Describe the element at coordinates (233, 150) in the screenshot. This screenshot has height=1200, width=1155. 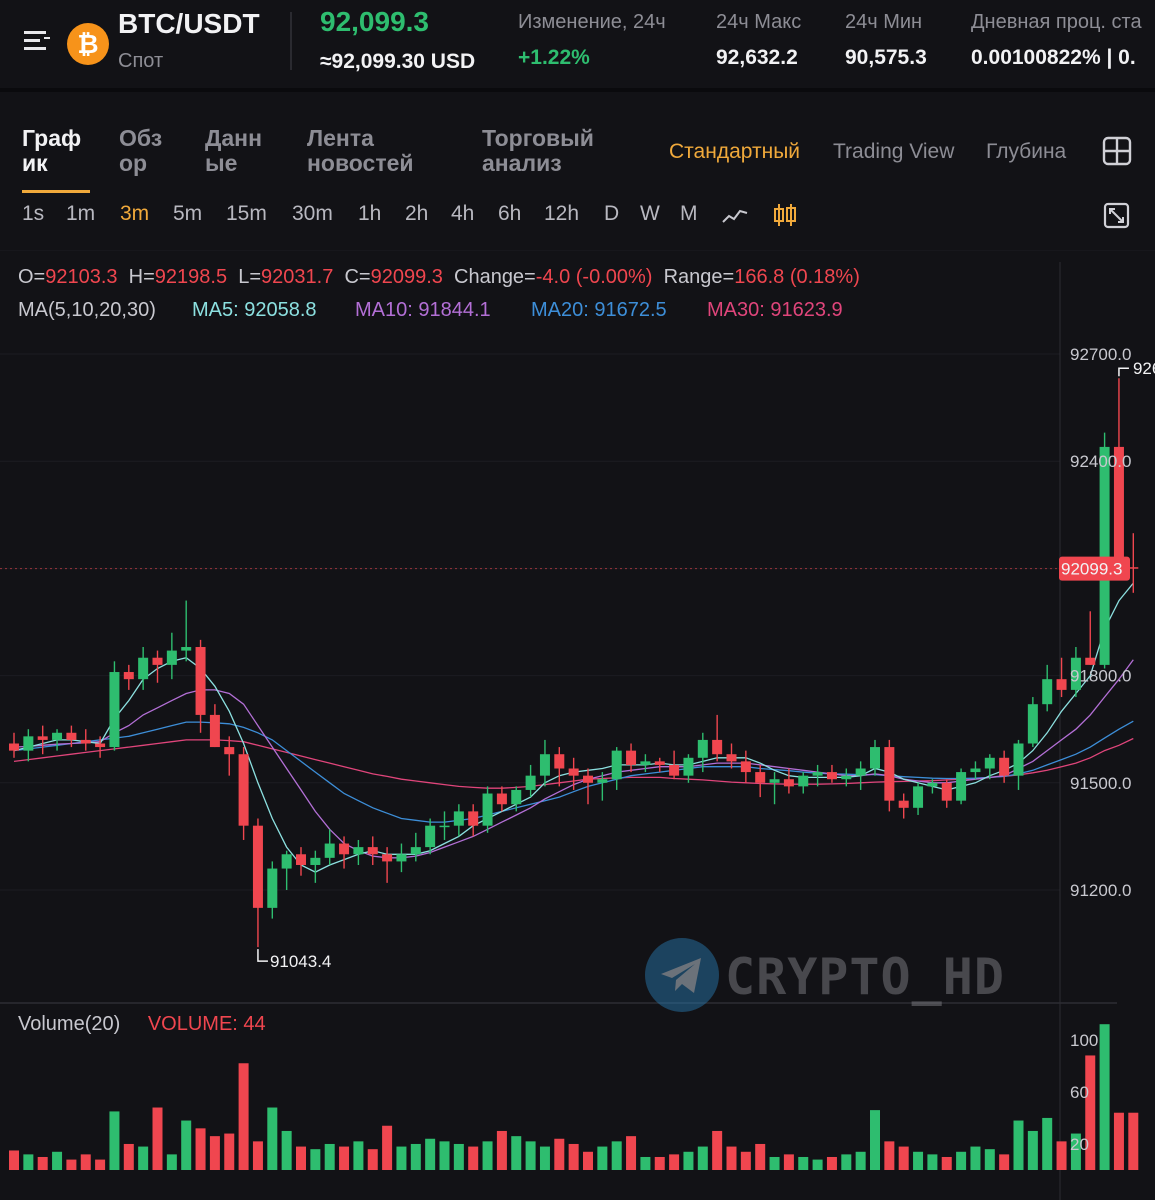
I see `tab-data: Данн ые` at that location.